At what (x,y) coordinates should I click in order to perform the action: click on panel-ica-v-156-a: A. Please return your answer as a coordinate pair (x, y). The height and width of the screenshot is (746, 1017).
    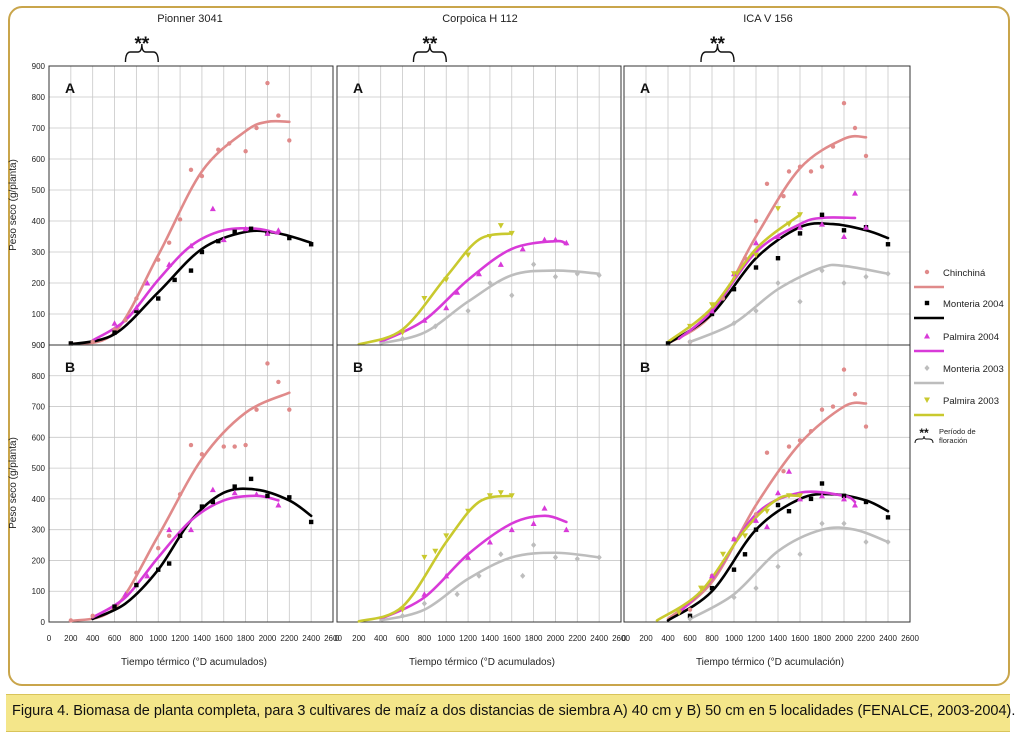
    Looking at the image, I should click on (767, 205).